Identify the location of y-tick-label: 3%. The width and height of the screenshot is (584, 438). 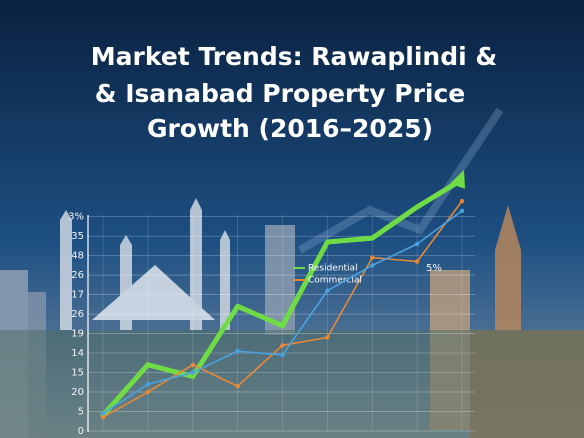
(76, 217).